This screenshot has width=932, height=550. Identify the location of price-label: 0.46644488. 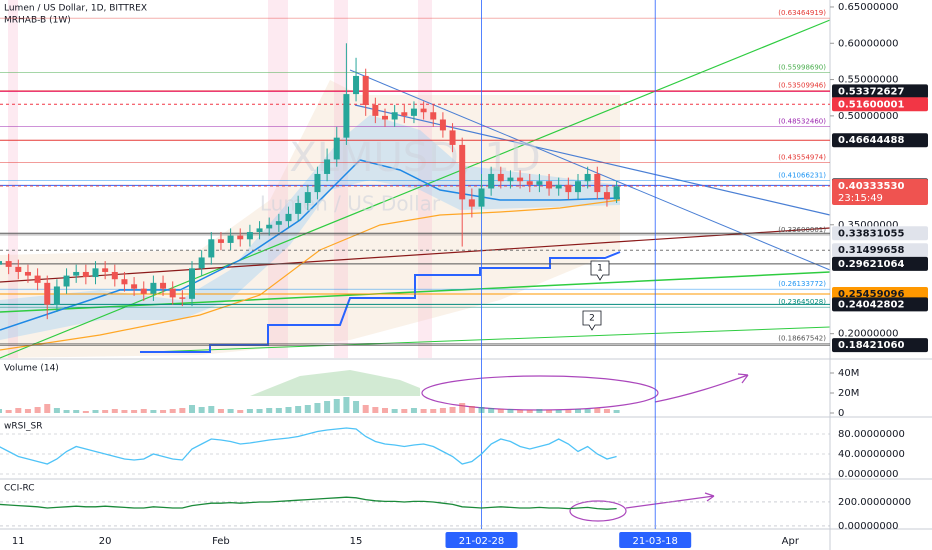
(871, 140).